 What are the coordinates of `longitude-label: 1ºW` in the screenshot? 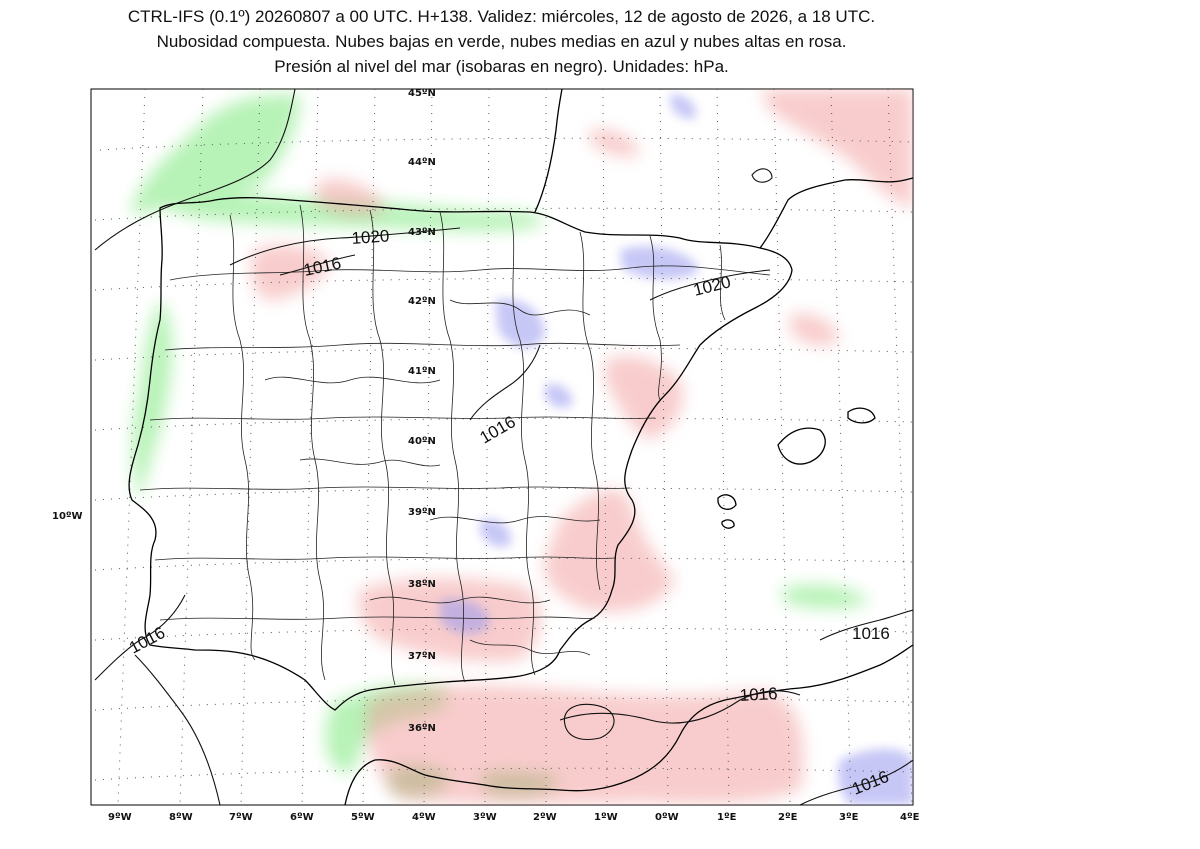 It's located at (606, 817).